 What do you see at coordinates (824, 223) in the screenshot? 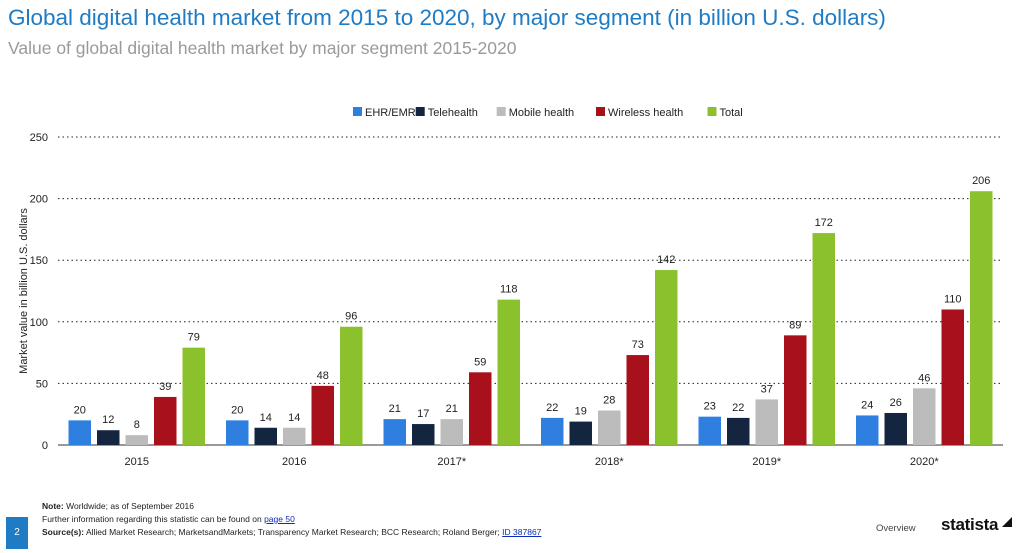
I see `data-label: 172` at bounding box center [824, 223].